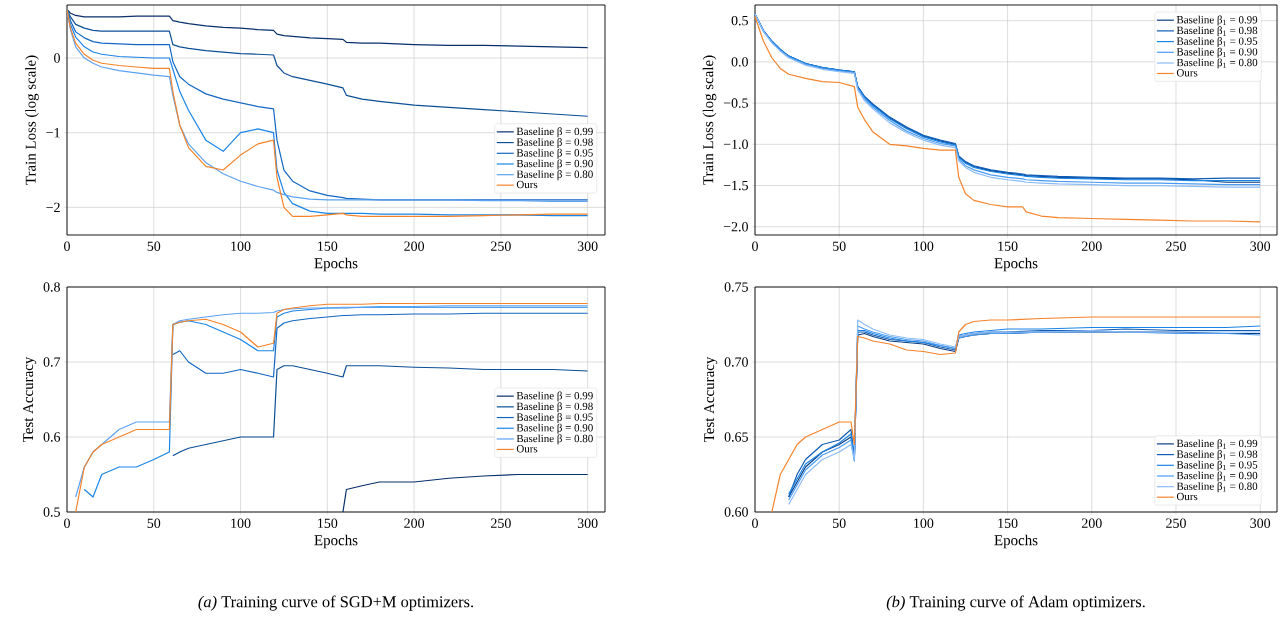  Describe the element at coordinates (51, 287) in the screenshot. I see `y-tick-label: 0.8` at that location.